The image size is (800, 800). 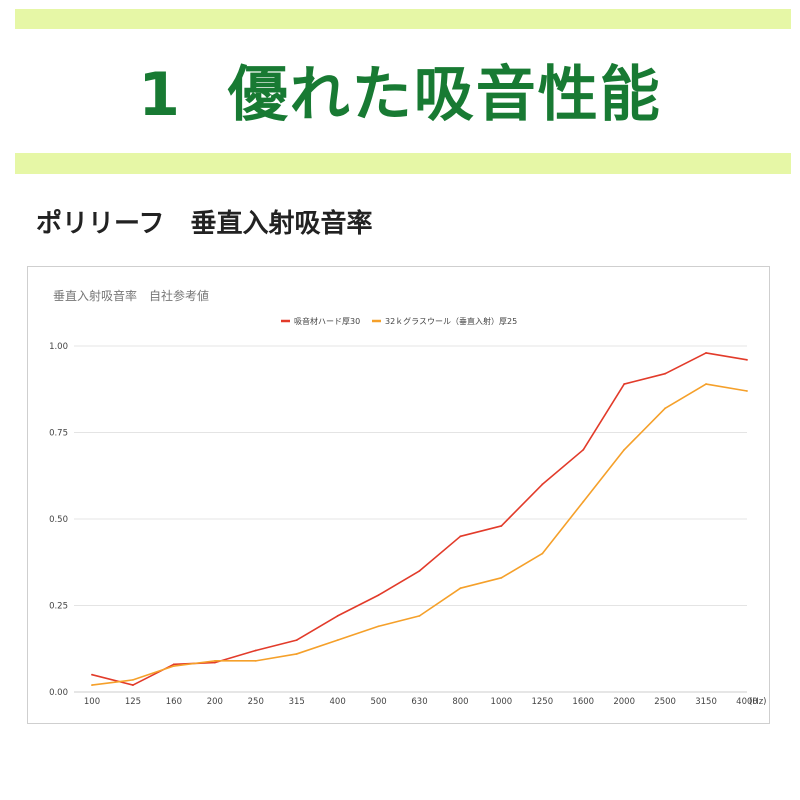 What do you see at coordinates (758, 702) in the screenshot?
I see `x-unit-label: (Hz)` at bounding box center [758, 702].